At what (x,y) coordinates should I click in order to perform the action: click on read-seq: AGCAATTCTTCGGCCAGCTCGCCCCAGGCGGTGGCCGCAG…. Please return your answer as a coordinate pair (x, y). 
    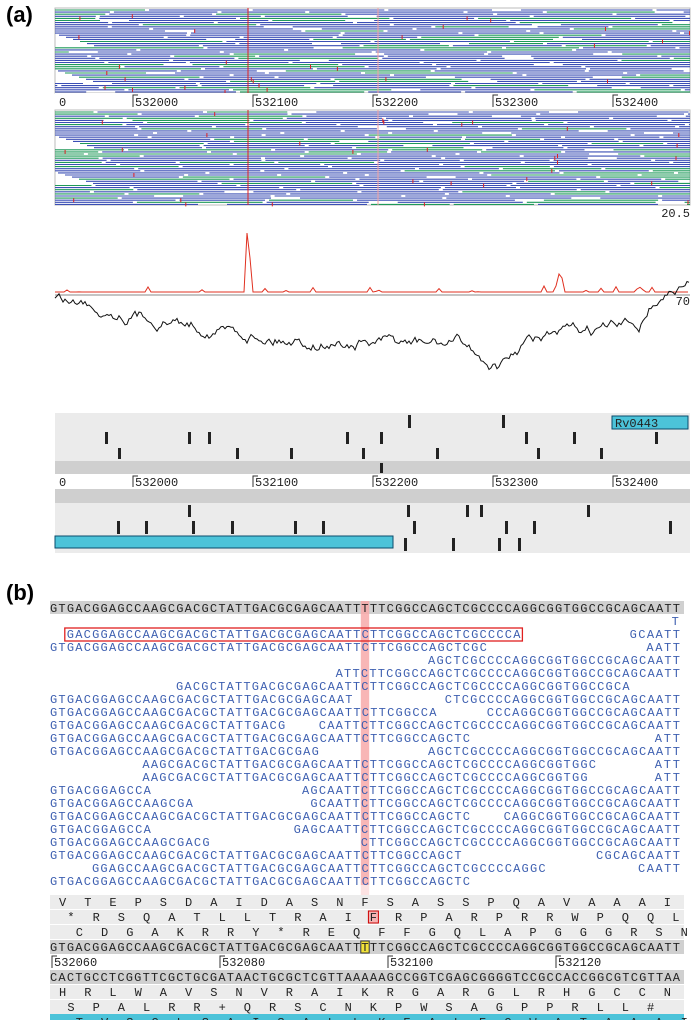
    Looking at the image, I should click on (491, 791).